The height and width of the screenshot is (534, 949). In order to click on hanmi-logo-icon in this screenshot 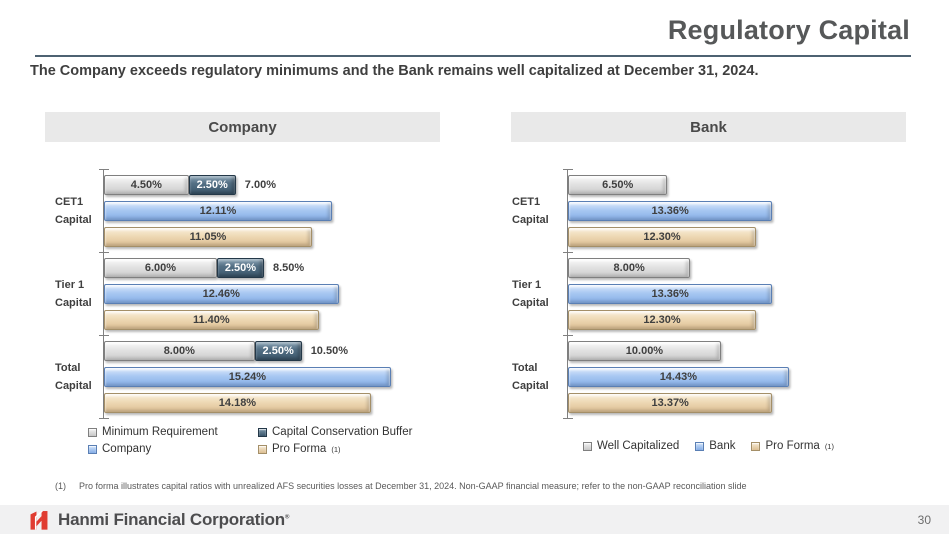, I will do `click(39, 520)`.